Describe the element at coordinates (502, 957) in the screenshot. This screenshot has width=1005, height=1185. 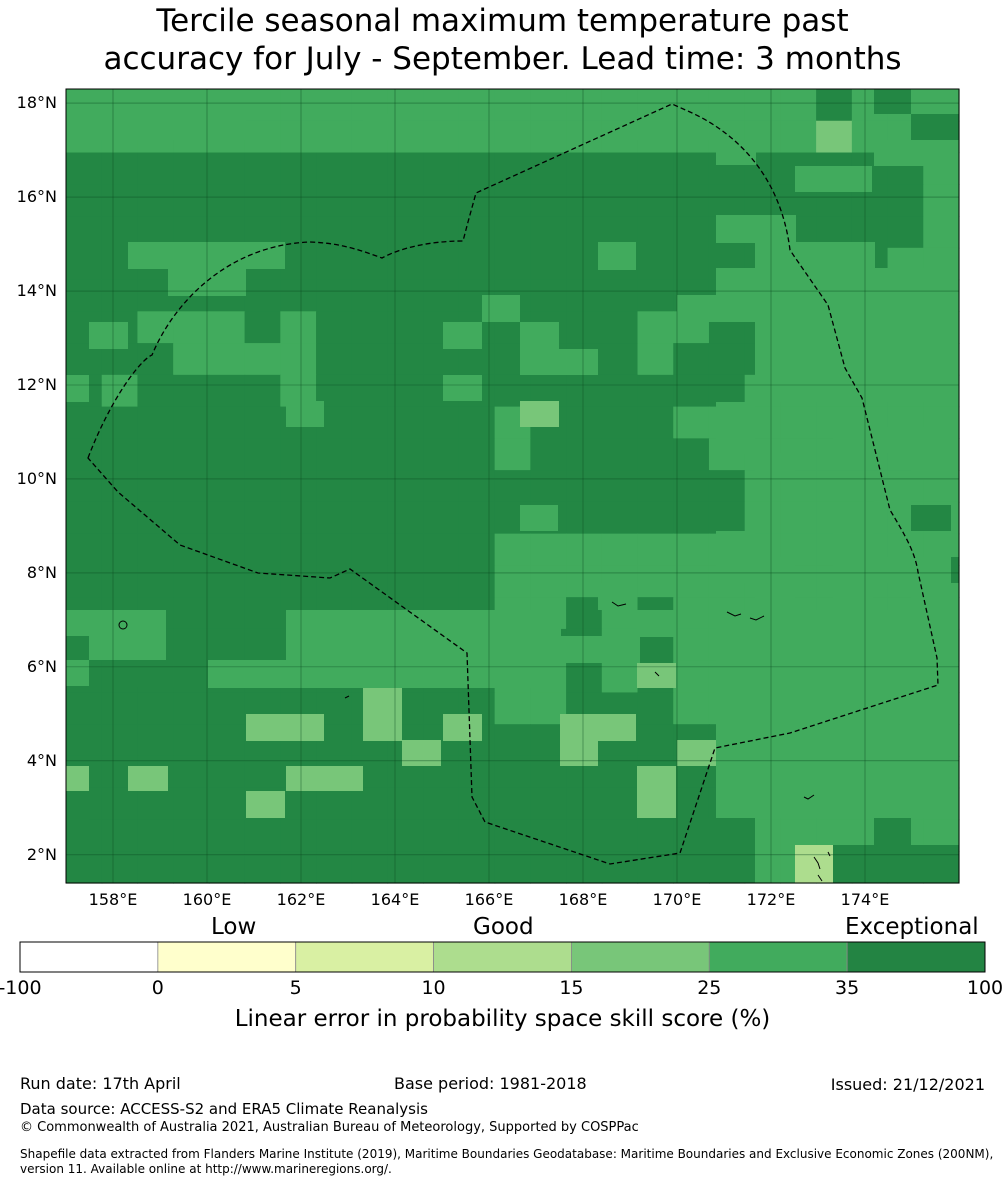
I see `colorbar-frame` at that location.